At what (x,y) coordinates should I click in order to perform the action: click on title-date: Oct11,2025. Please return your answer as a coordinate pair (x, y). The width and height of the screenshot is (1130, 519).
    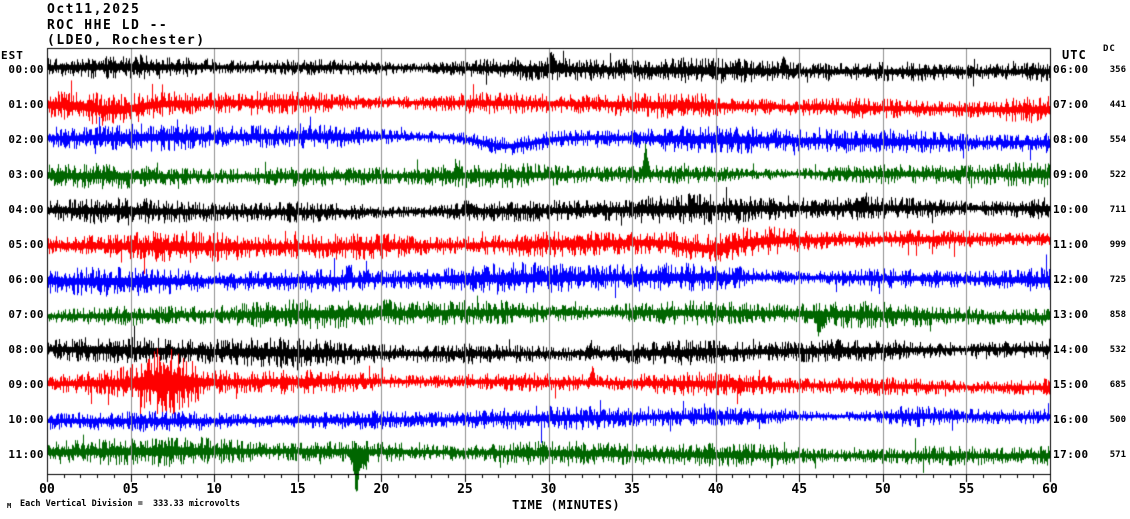
    Looking at the image, I should click on (94, 9).